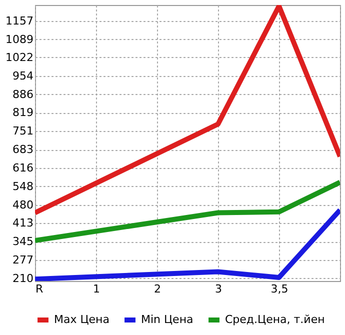 This screenshot has height=335, width=345. Describe the element at coordinates (20, 57) in the screenshot. I see `y-tick-label: 1022` at that location.